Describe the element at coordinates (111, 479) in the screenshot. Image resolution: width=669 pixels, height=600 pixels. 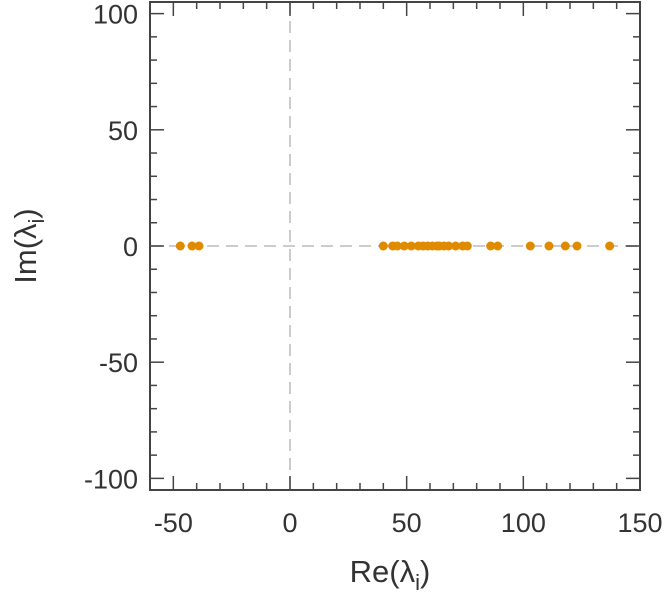
I see `y-tick-label: -100` at that location.